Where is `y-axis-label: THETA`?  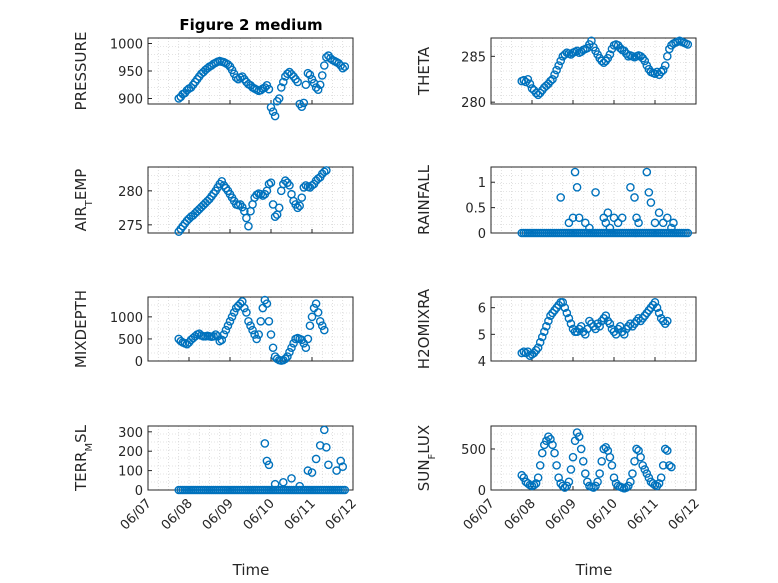
y-axis-label: THETA is located at coordinates (424, 71).